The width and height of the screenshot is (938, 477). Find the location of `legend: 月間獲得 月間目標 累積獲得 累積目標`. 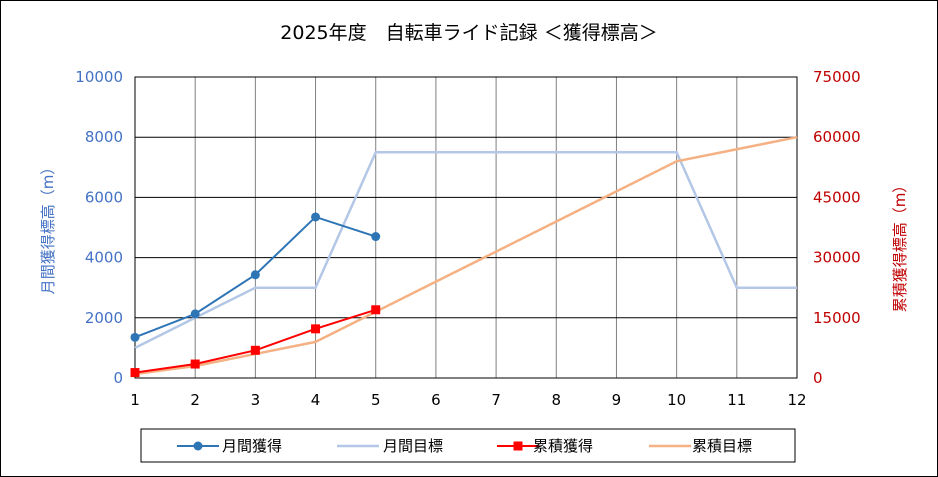

legend: 月間獲得 月間目標 累積獲得 累積目標 is located at coordinates (468, 445).